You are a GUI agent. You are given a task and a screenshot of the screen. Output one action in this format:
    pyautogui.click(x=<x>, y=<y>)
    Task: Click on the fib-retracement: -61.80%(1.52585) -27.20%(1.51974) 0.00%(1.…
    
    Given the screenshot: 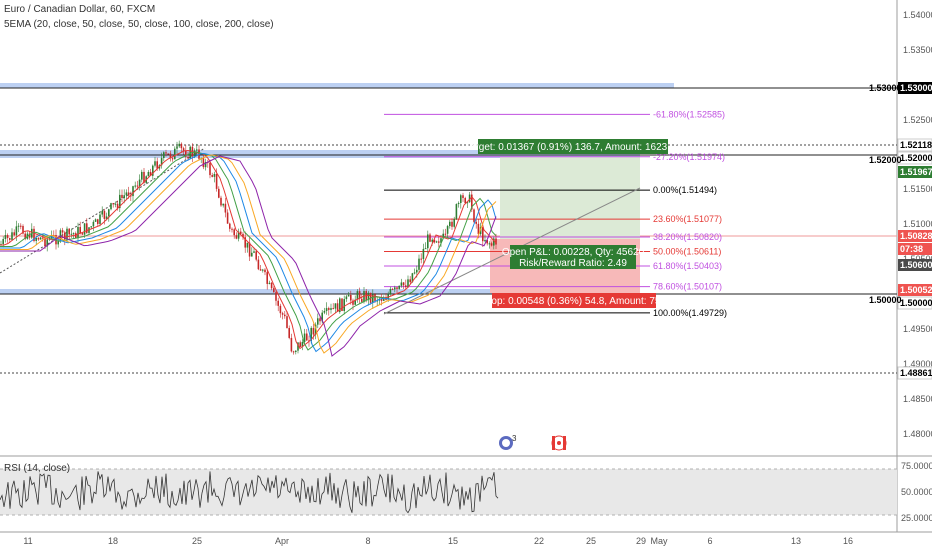 What is the action you would take?
    pyautogui.click(x=555, y=213)
    